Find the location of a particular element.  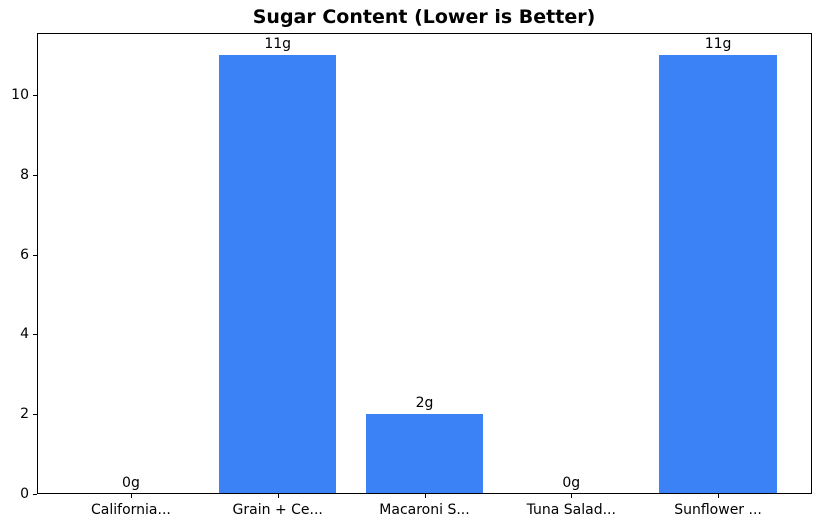

y-axis-tick-label: 8 is located at coordinates (24, 174).